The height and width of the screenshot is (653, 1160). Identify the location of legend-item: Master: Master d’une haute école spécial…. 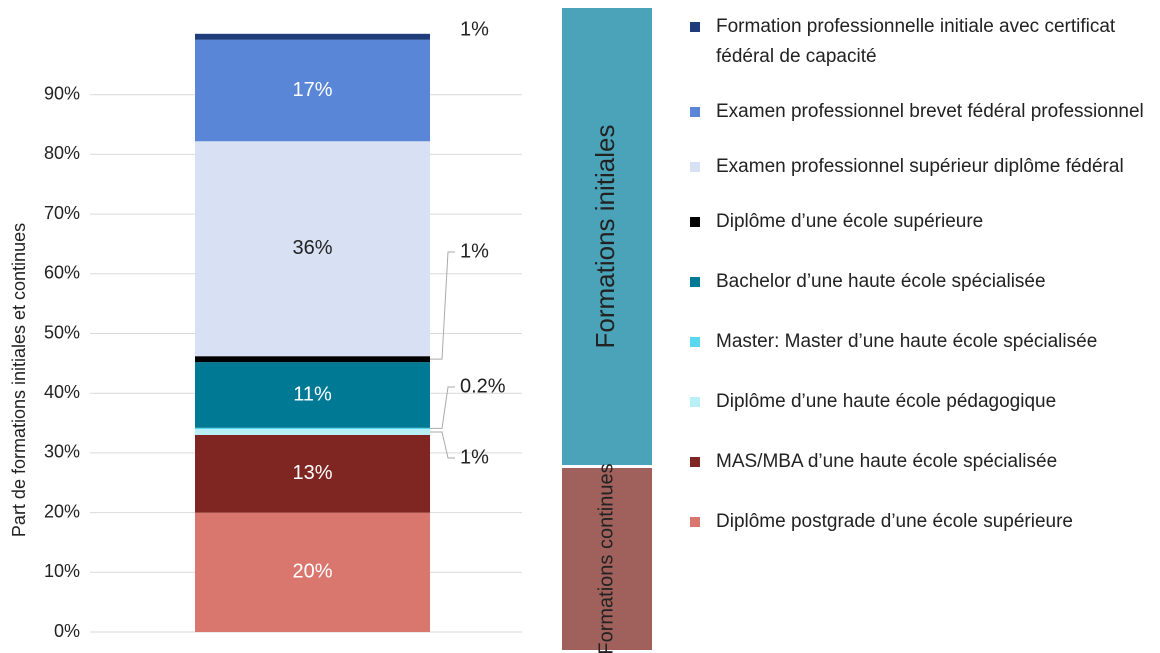
(922, 342).